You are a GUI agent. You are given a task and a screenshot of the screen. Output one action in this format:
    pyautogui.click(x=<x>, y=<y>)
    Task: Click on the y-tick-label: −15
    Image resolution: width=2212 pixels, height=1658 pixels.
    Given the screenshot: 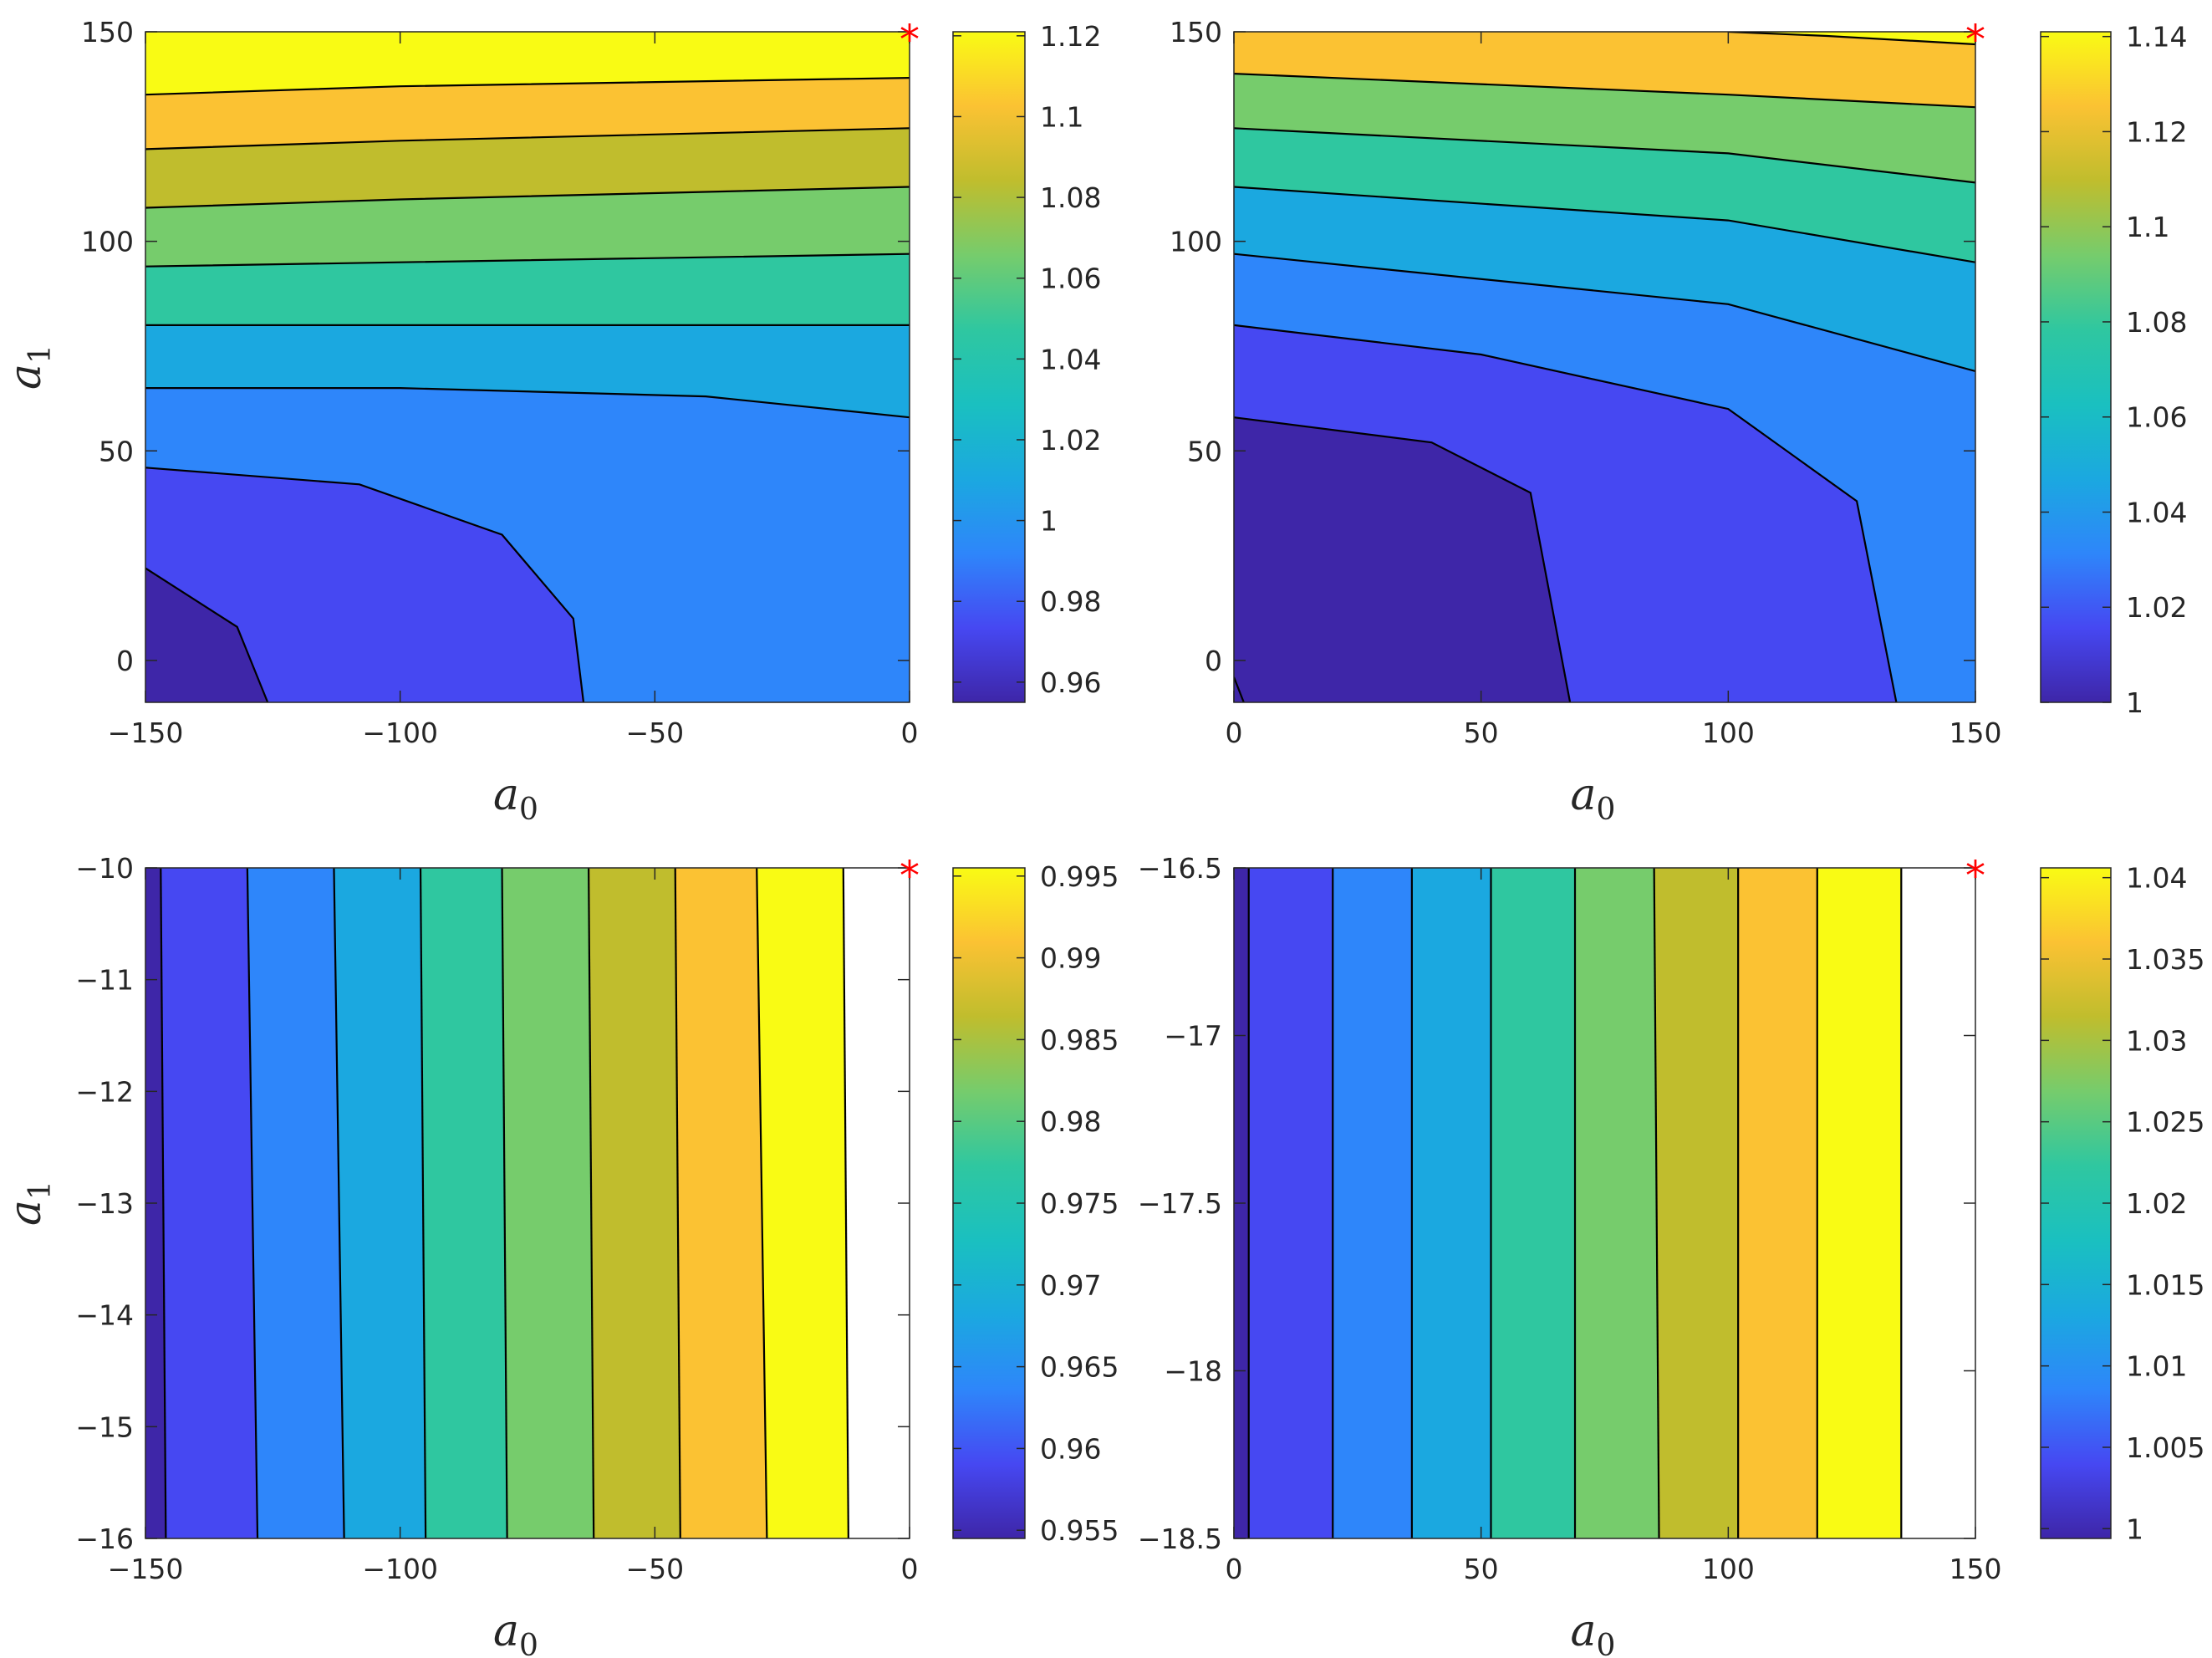 What is the action you would take?
    pyautogui.click(x=104, y=1427)
    